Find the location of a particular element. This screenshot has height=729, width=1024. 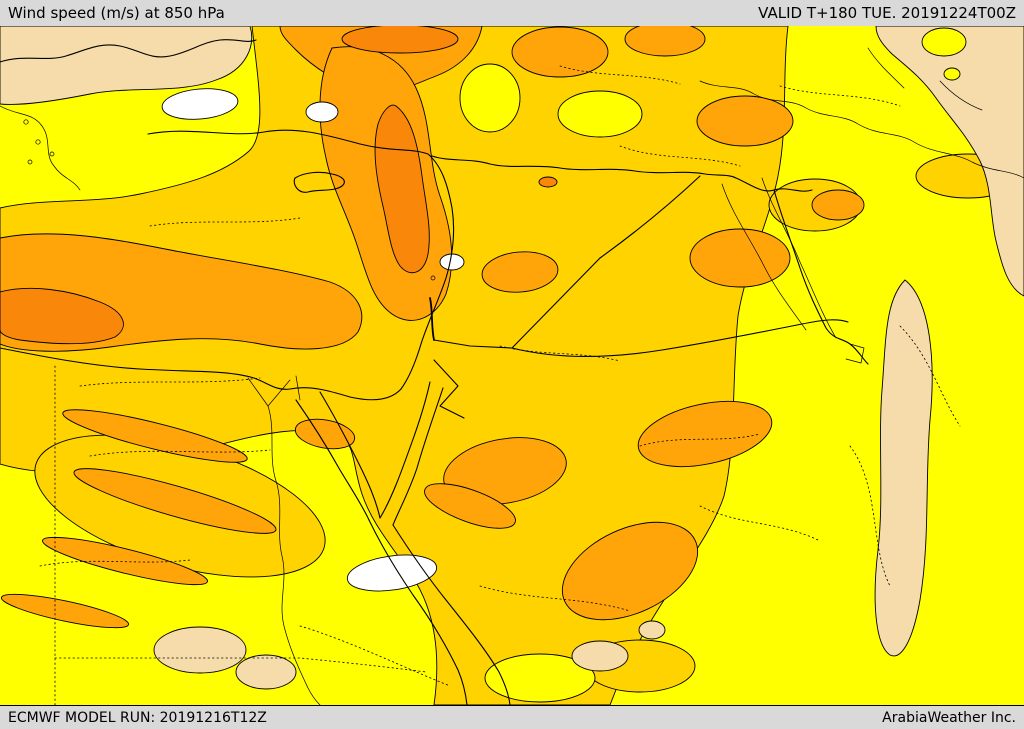

northeast-borders is located at coordinates (861, 129).